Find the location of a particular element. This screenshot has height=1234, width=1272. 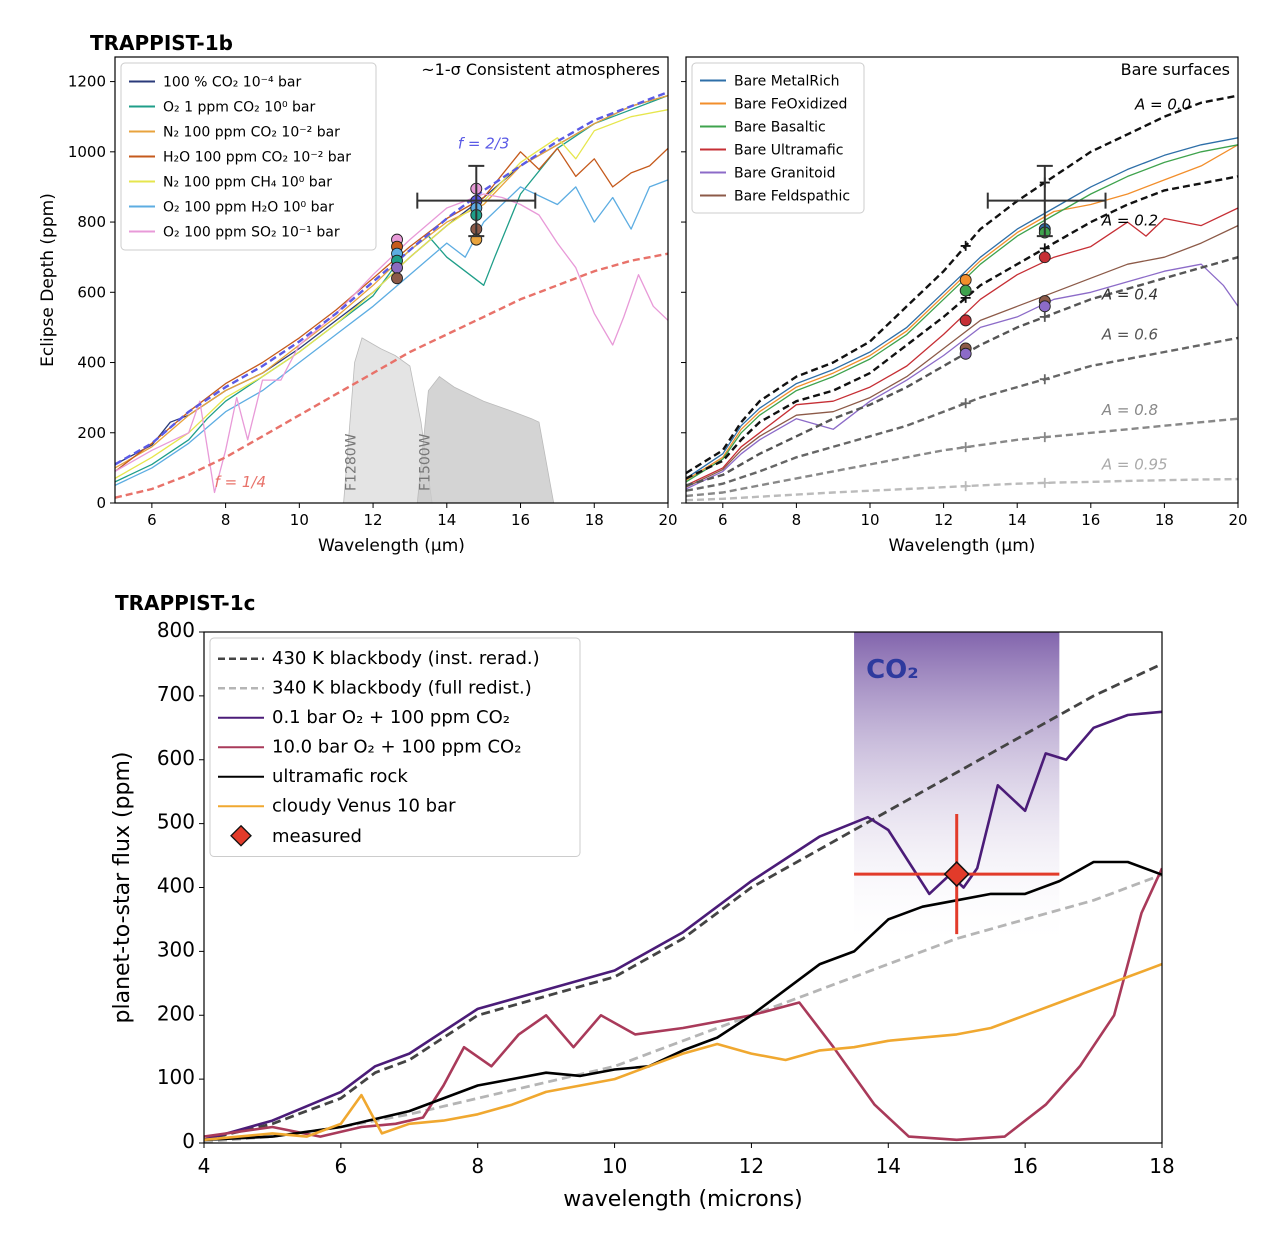

co2-band-label: CO₂ is located at coordinates (892, 670).